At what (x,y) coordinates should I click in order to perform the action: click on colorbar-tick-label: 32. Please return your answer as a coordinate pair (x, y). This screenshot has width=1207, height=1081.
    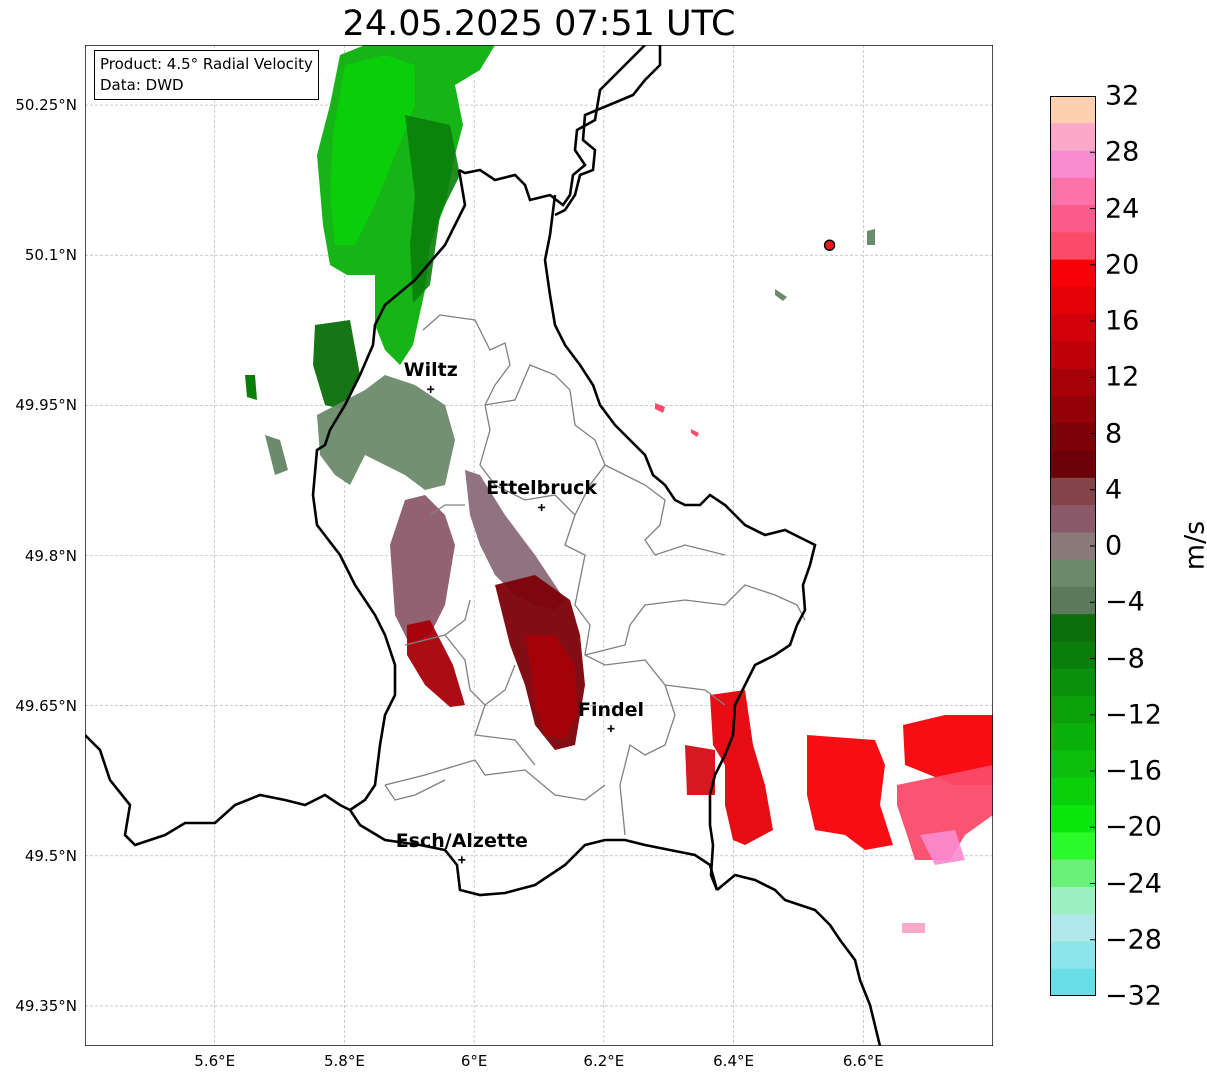
    Looking at the image, I should click on (1122, 96).